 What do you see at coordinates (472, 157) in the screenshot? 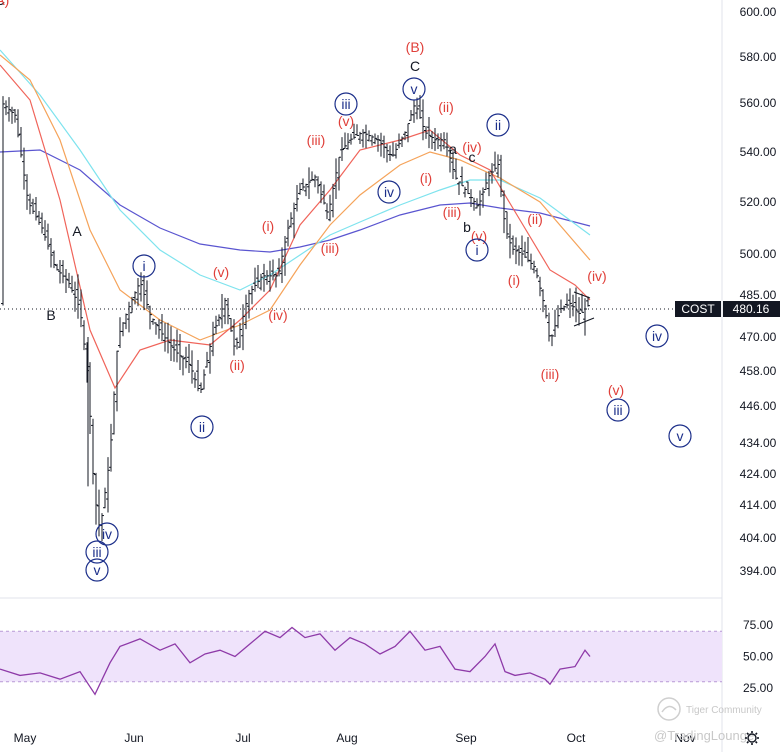
I see `svg-text: c` at bounding box center [472, 157].